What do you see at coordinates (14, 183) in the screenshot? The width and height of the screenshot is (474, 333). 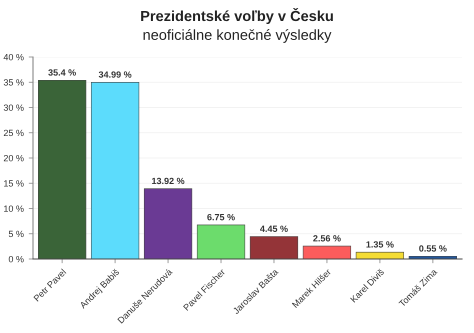 I see `y-tick-label: 15 %` at bounding box center [14, 183].